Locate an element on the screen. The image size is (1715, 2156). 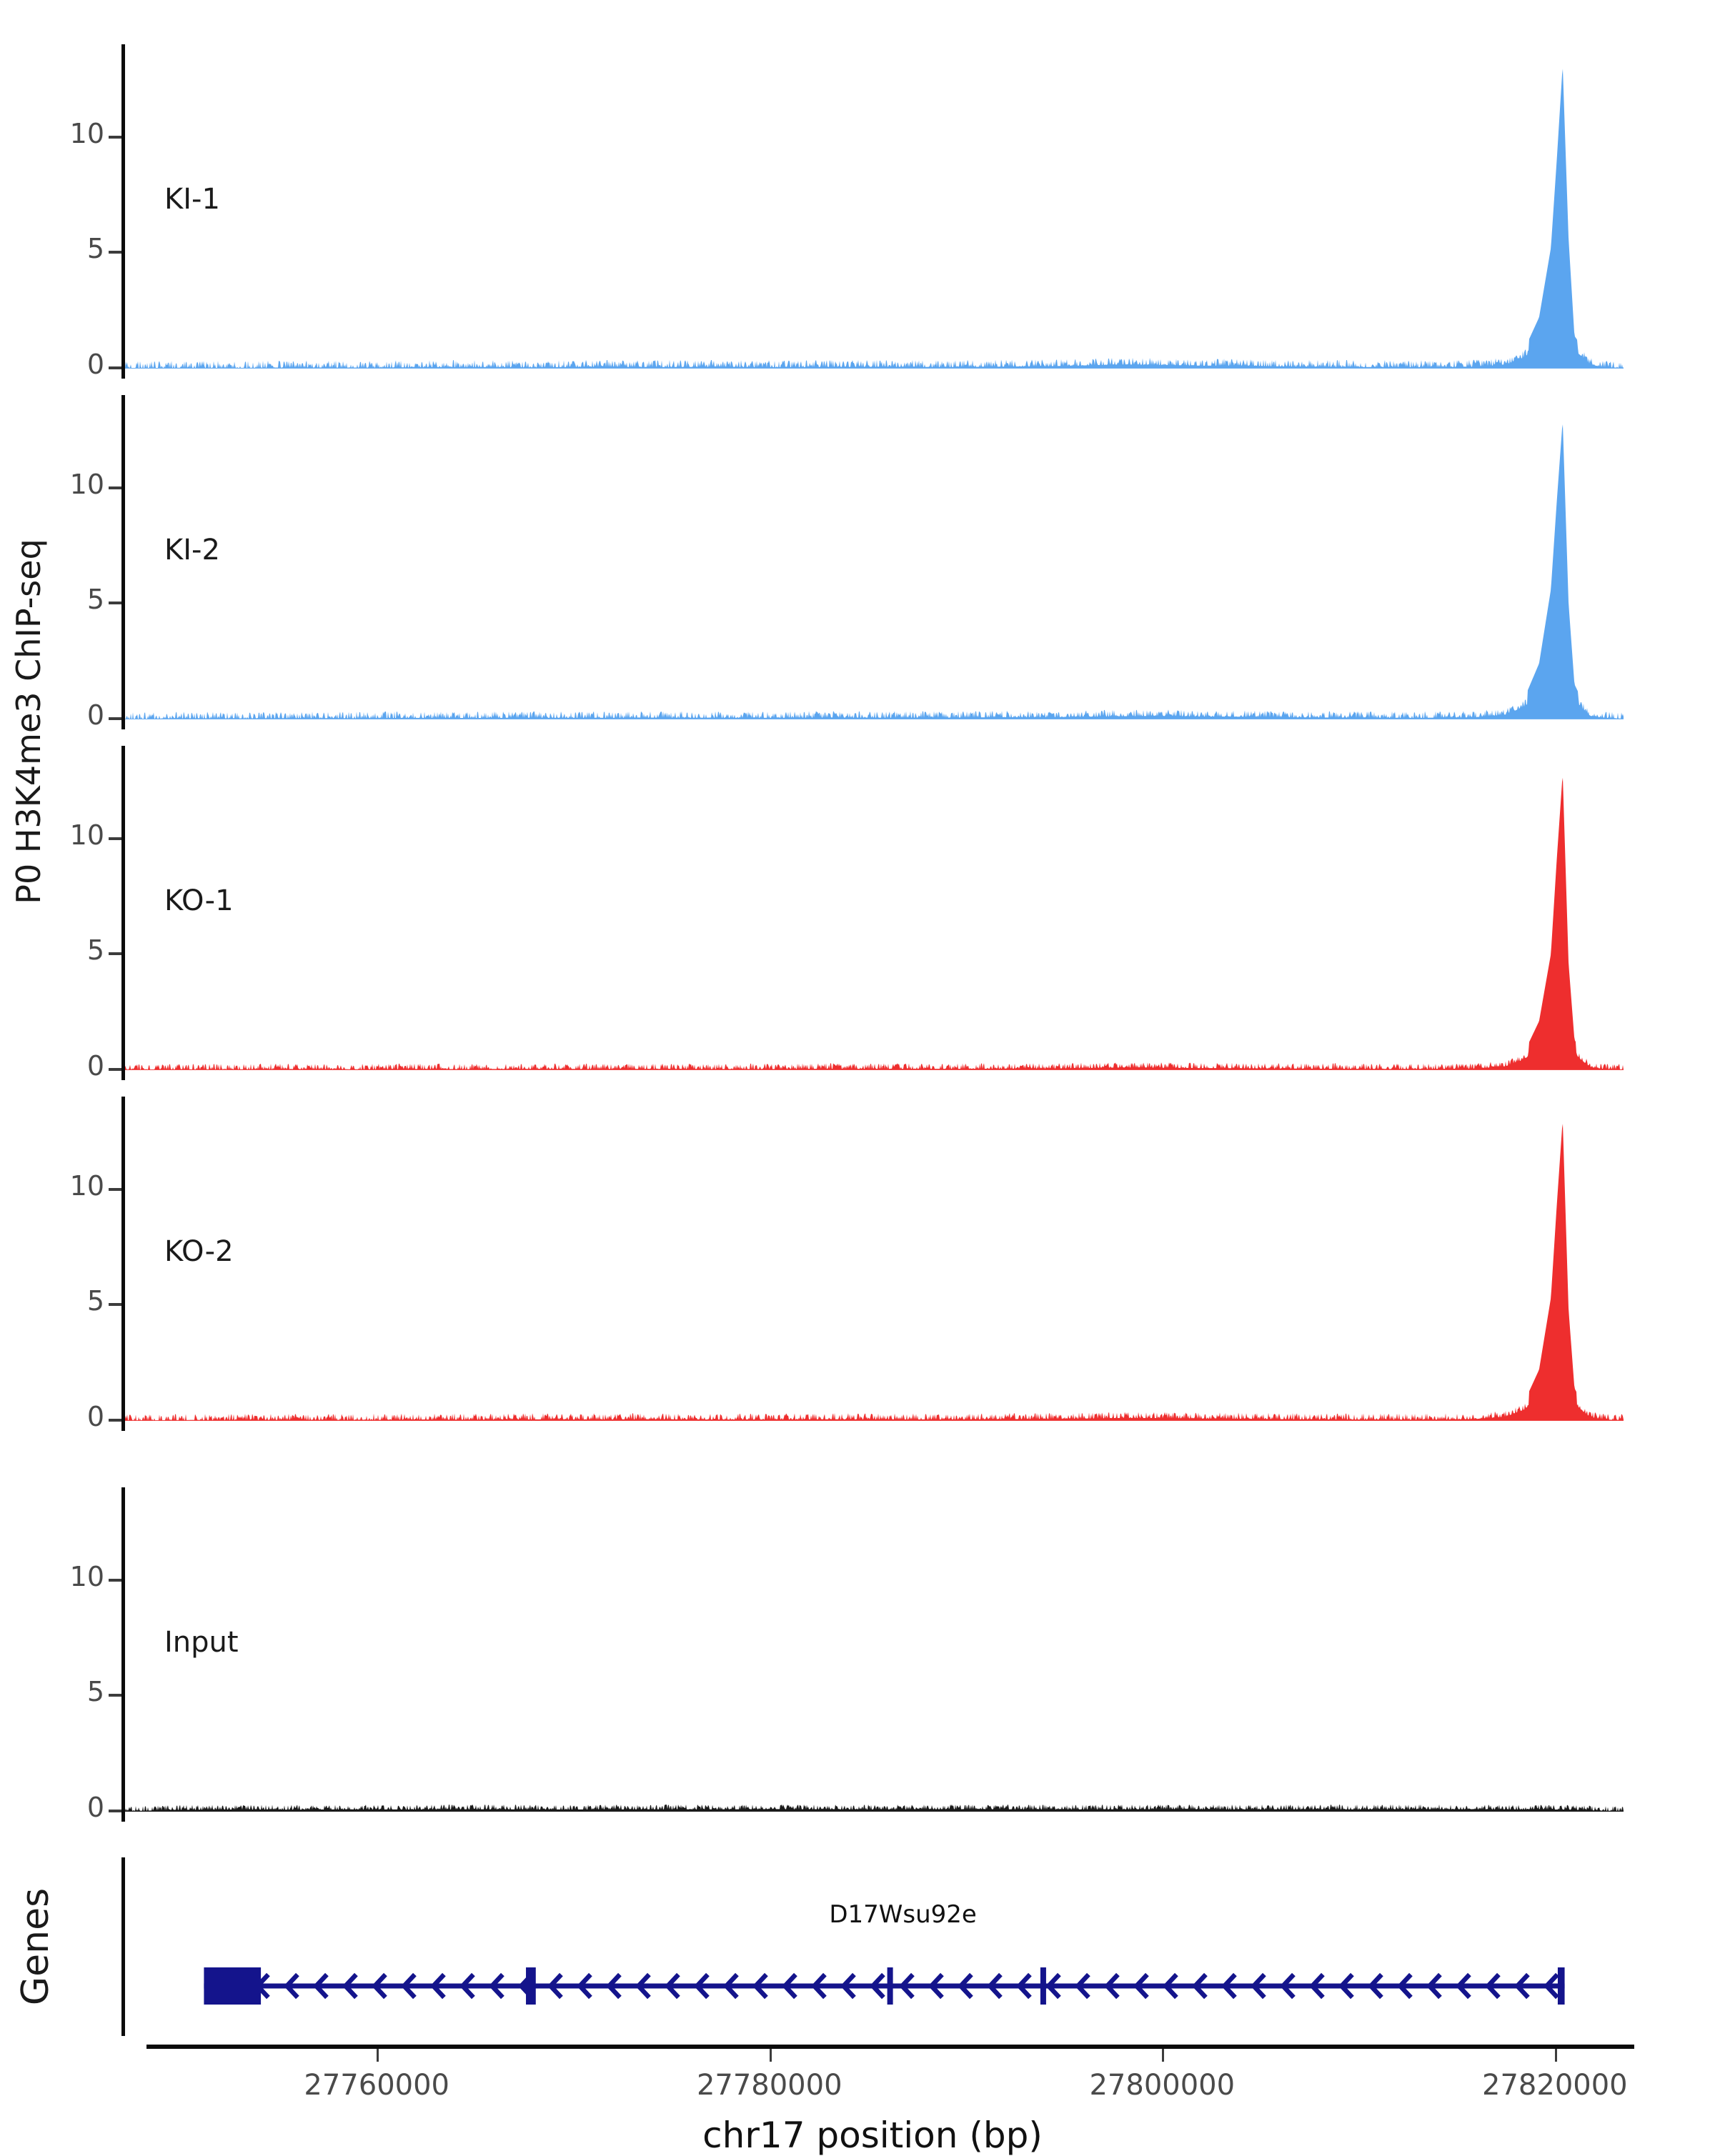
y-tick-label-ko1-1: 5 is located at coordinates (95, 950).